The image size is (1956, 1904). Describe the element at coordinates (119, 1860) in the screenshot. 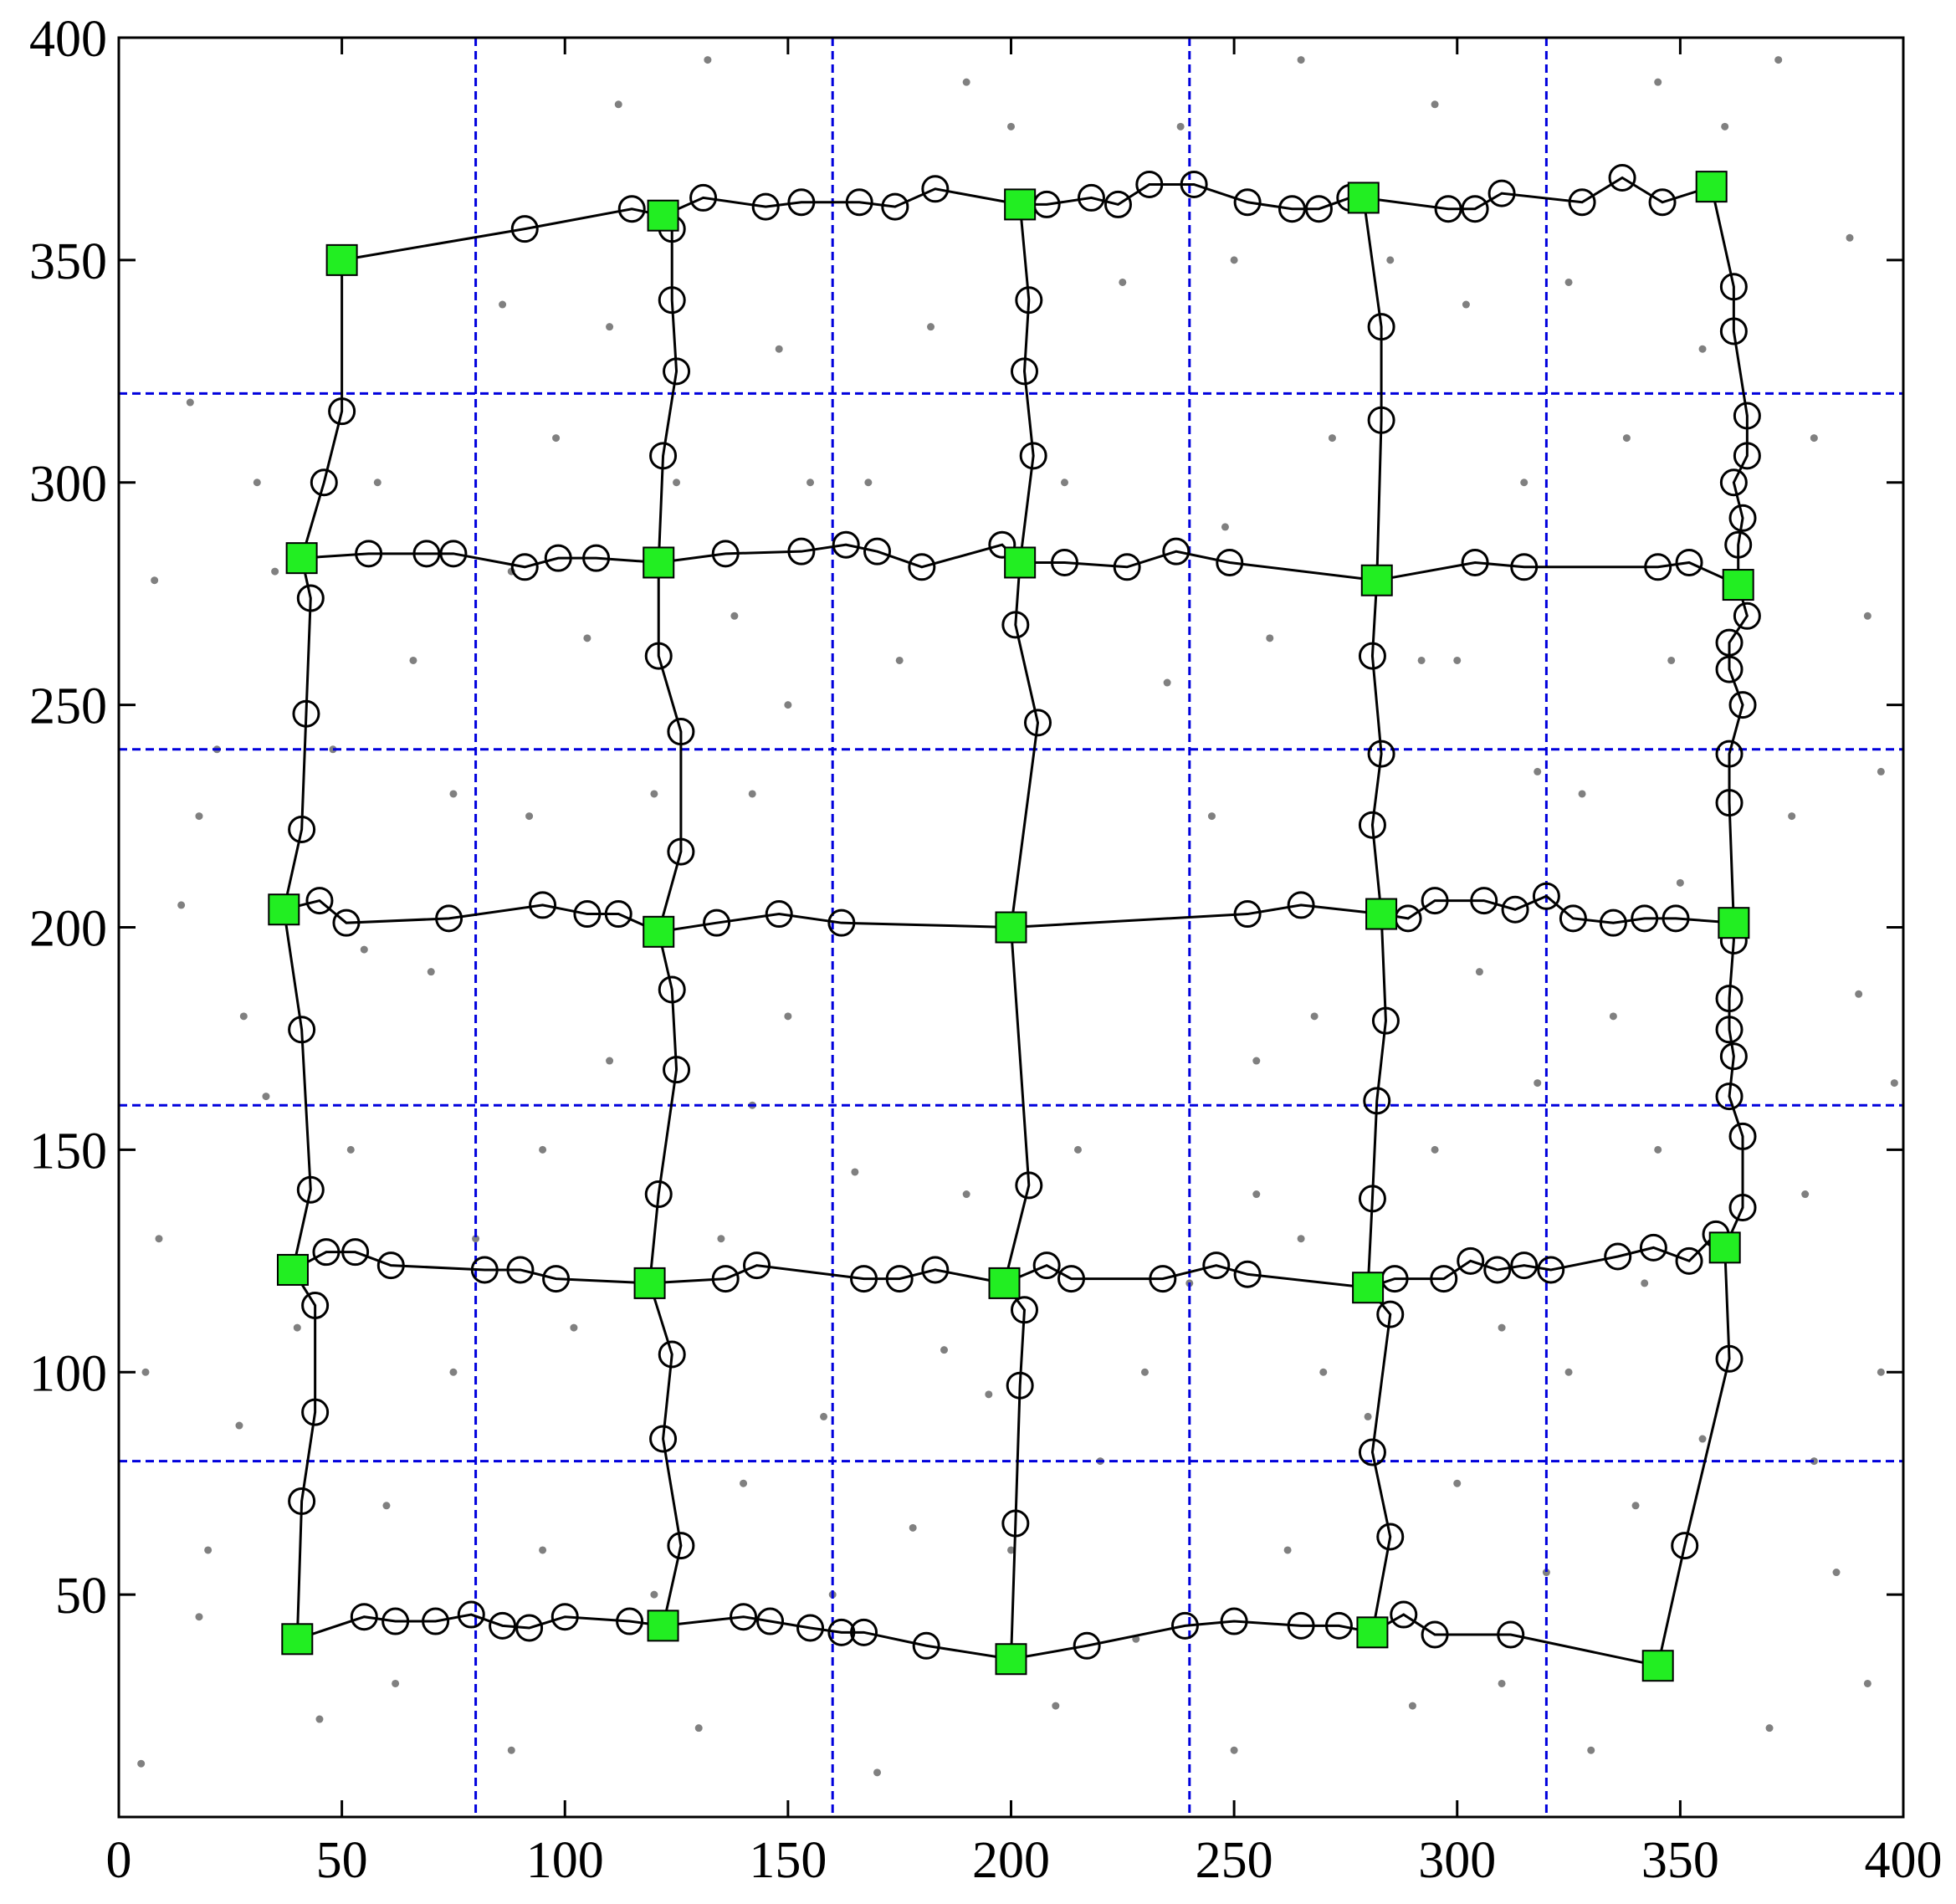

I see `x-tick-label: 0` at that location.